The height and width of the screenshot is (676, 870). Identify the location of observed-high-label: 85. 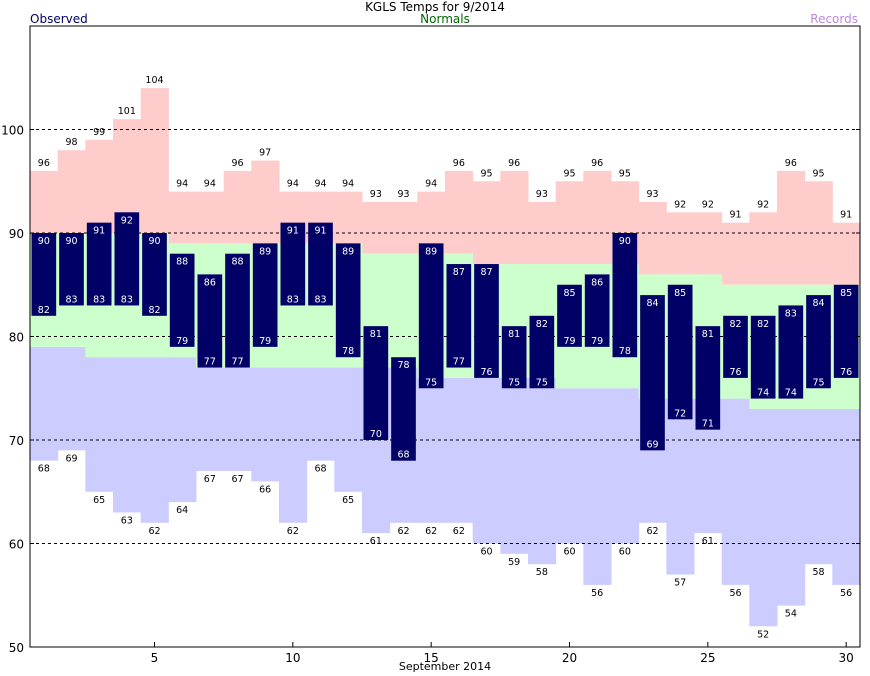
(846, 293).